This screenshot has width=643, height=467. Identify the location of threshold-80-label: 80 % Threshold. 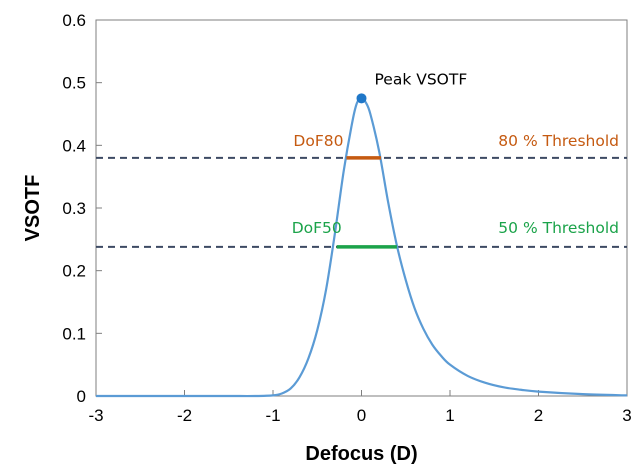
(558, 141).